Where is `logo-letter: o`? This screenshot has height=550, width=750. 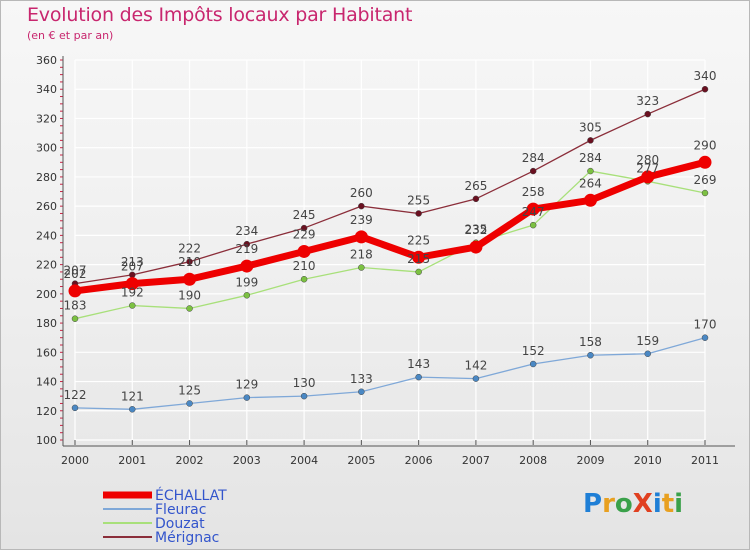 logo-letter: o is located at coordinates (623, 504).